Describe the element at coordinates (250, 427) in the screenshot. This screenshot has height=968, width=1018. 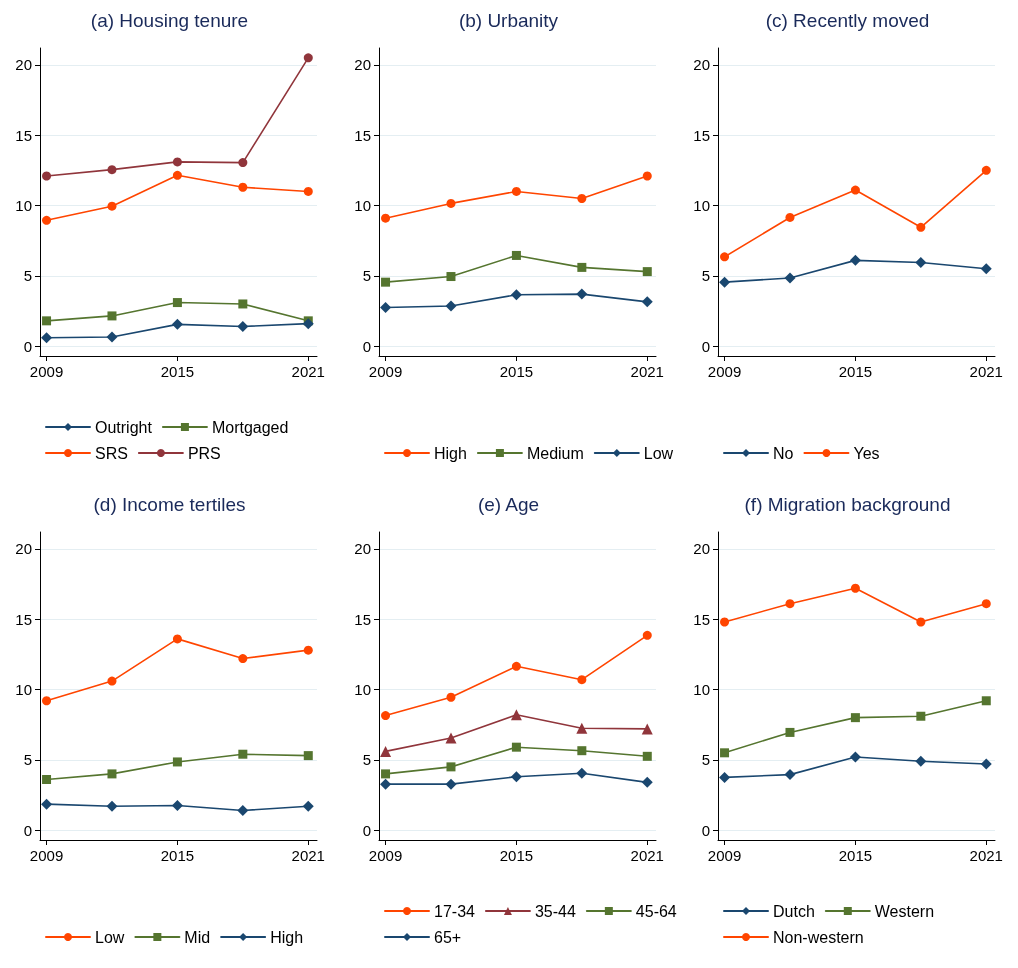
I see `legend-label: Mortgaged` at that location.